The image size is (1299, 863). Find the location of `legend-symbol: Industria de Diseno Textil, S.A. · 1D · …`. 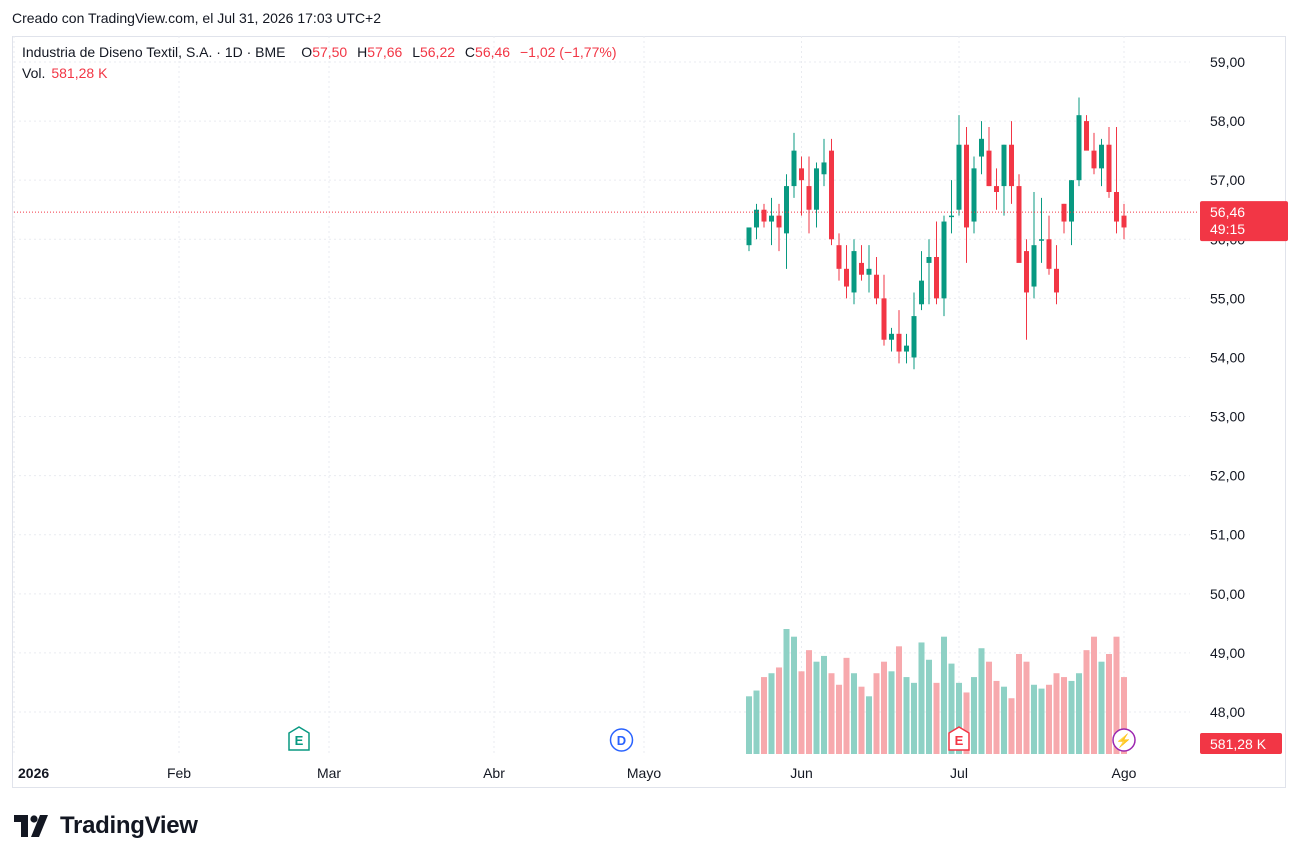

legend-symbol: Industria de Diseno Textil, S.A. · 1D · … is located at coordinates (154, 52).